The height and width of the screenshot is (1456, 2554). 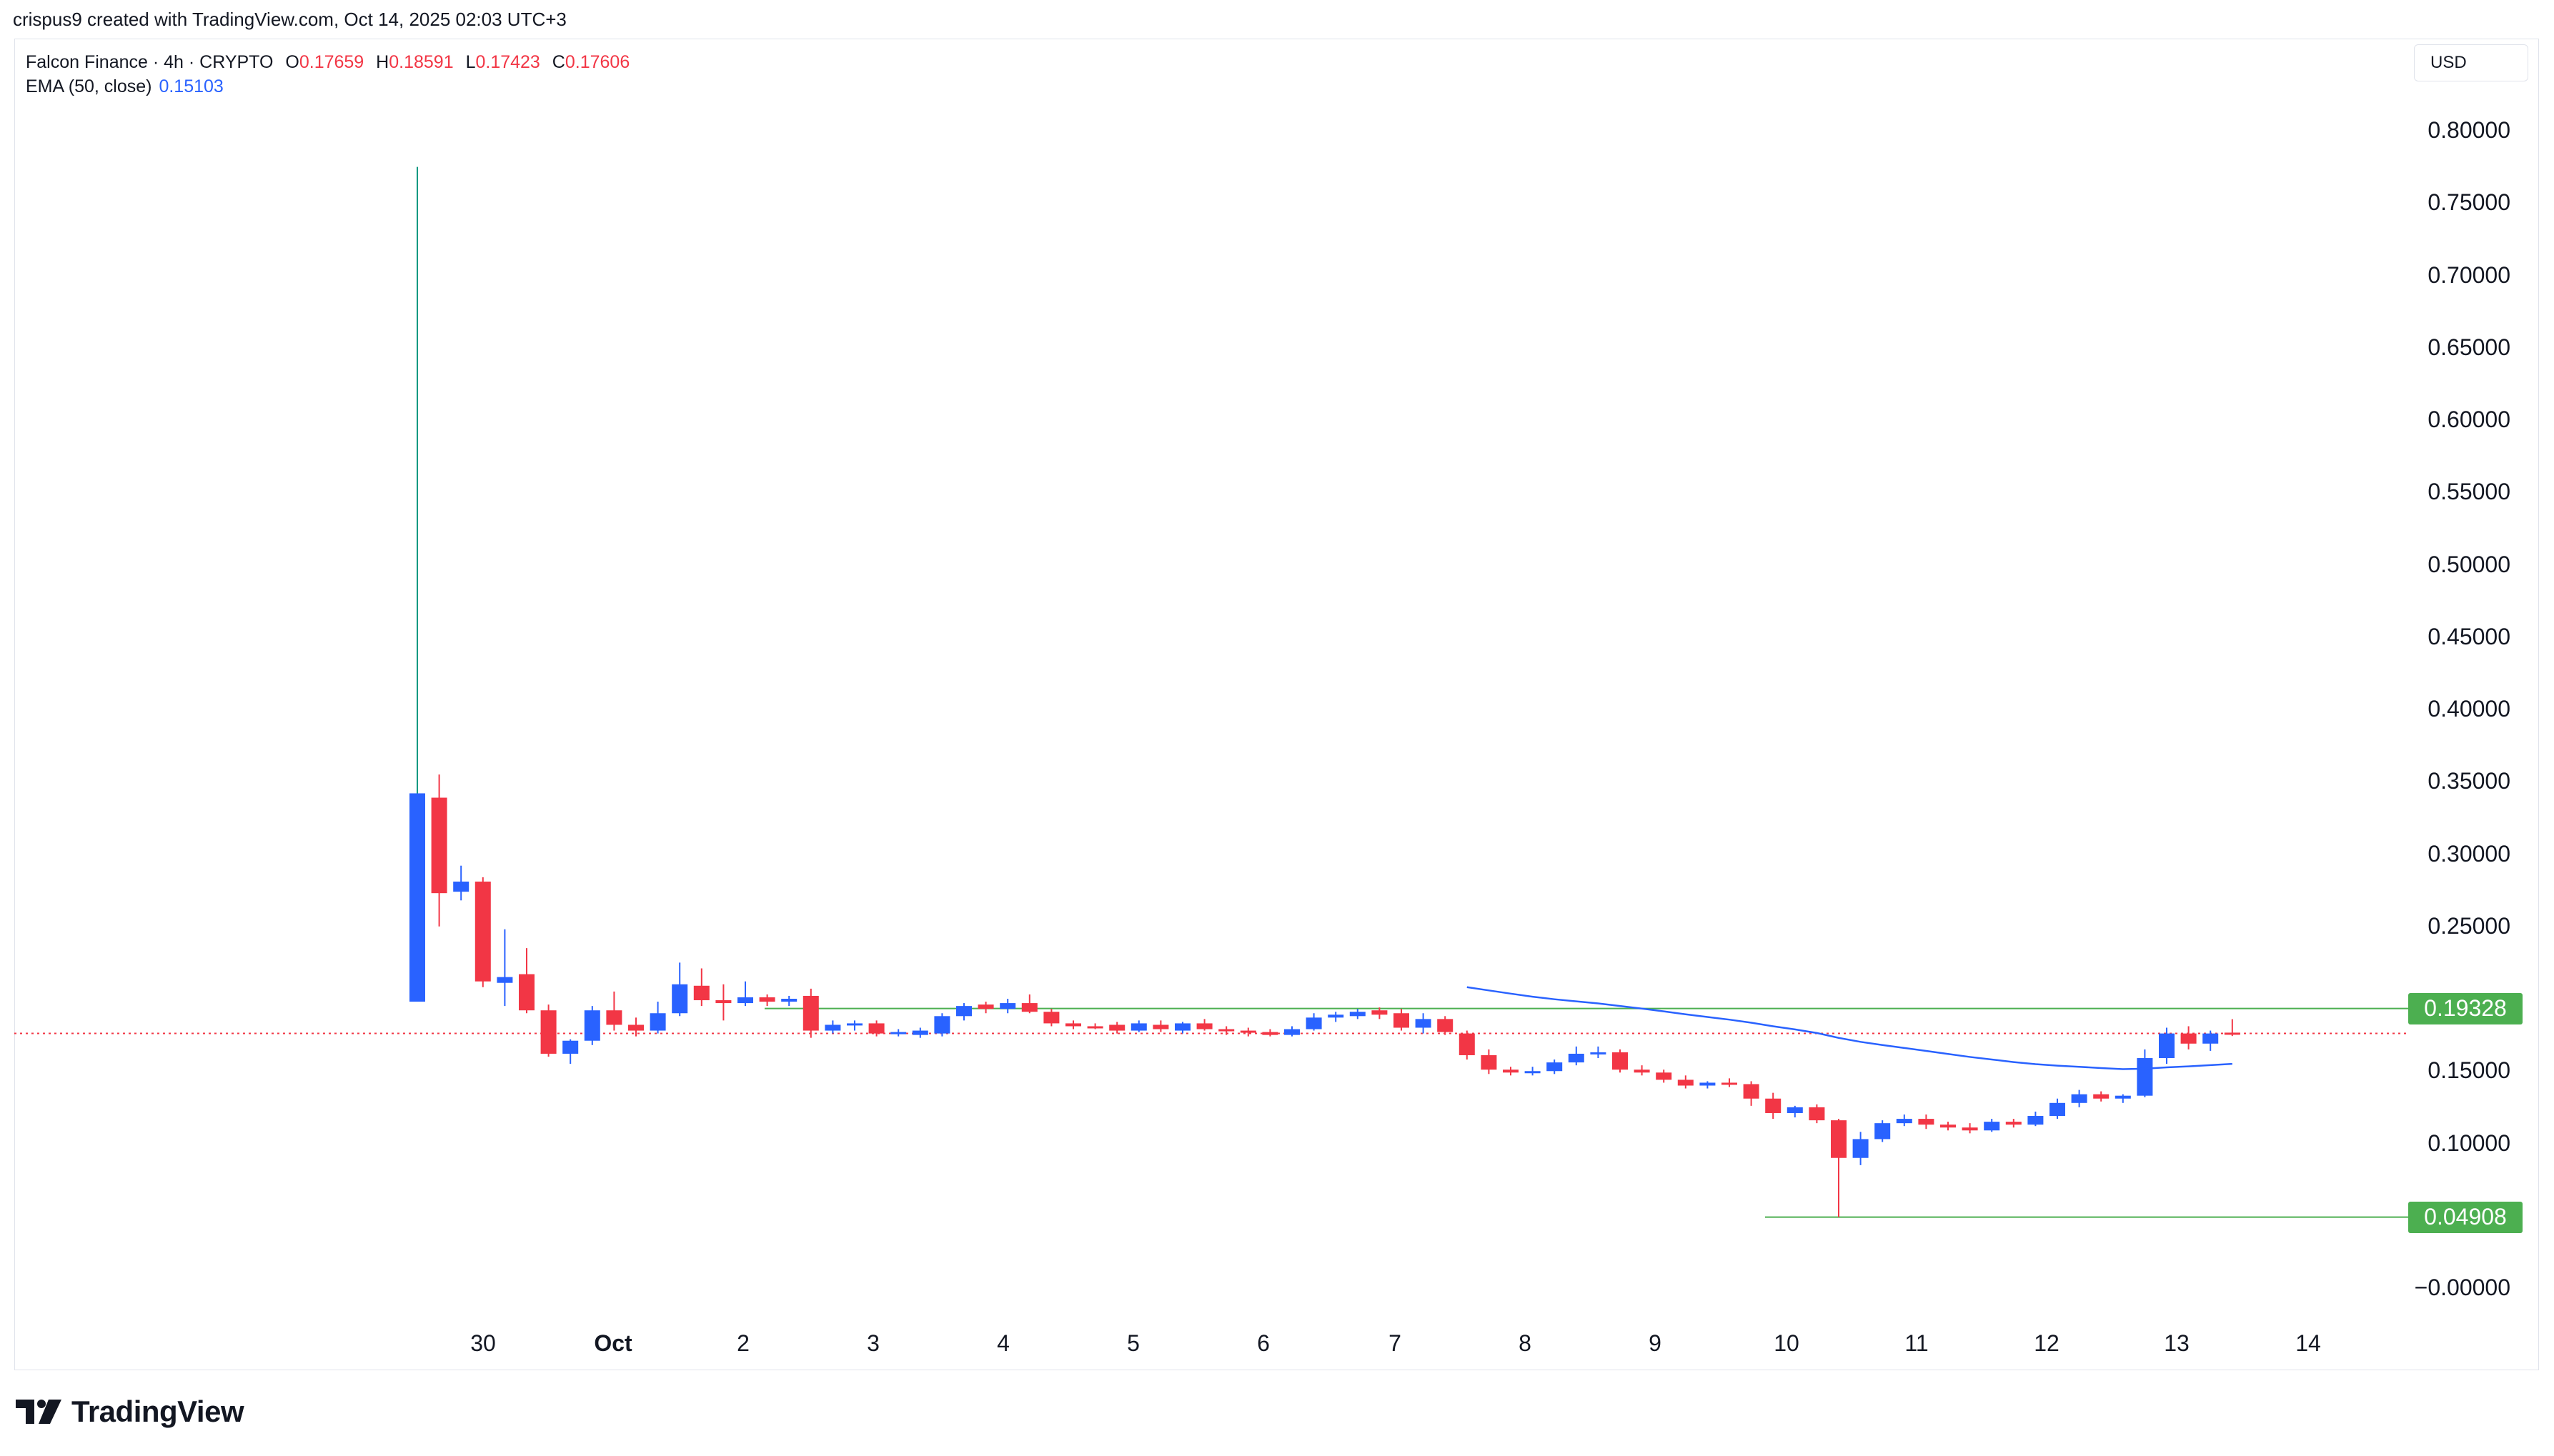 What do you see at coordinates (2469, 347) in the screenshot?
I see `price-axis-tick-label: 0.65000` at bounding box center [2469, 347].